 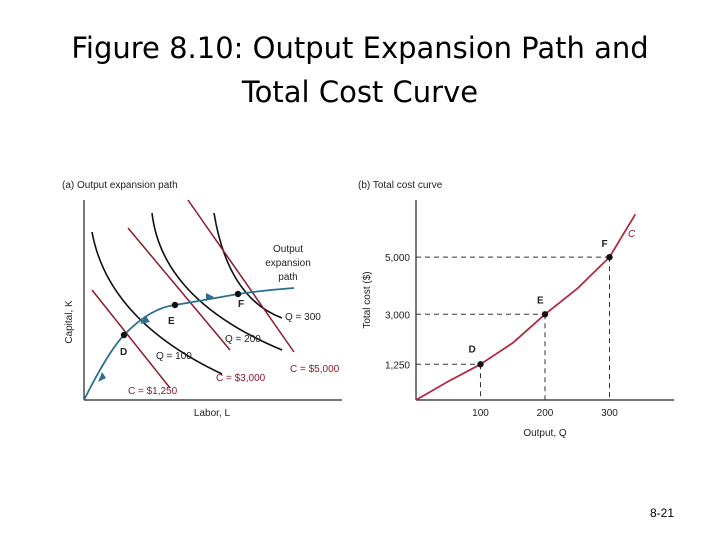 What do you see at coordinates (609, 413) in the screenshot?
I see `x-tick-label: 300` at bounding box center [609, 413].